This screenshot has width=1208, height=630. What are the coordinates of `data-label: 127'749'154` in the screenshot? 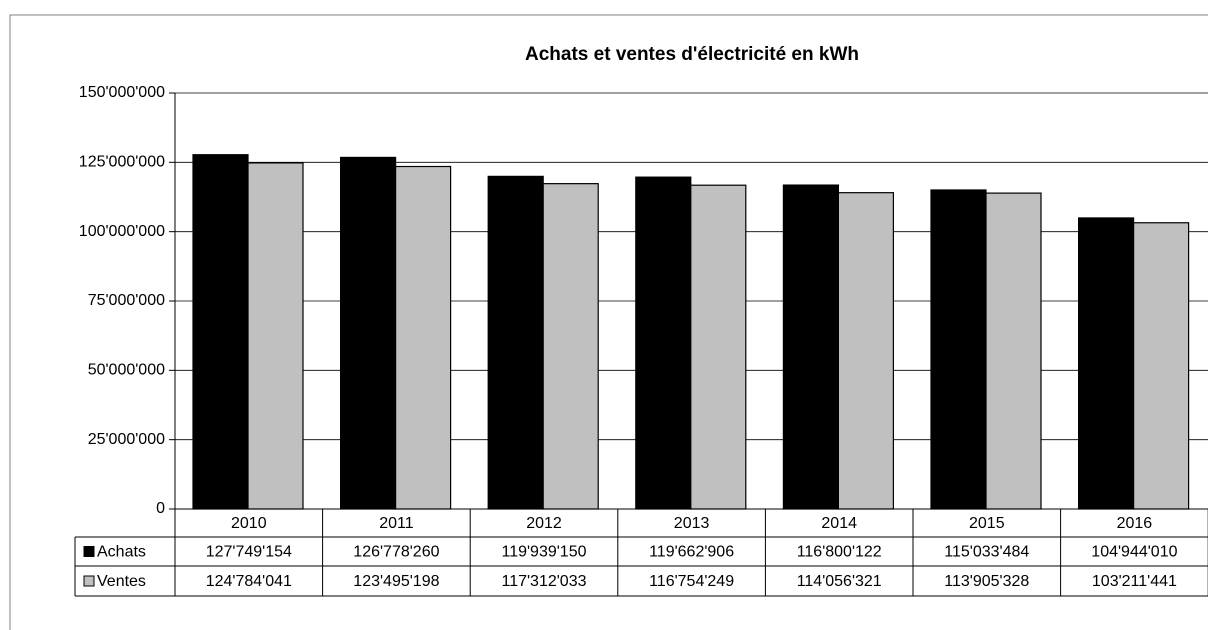 It's located at (249, 552).